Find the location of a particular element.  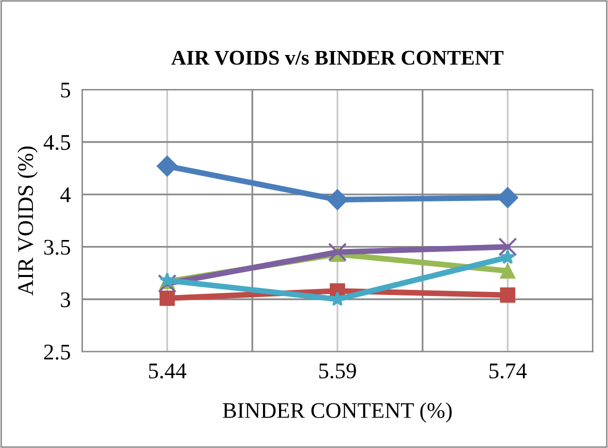

x-axis-title: BINDER CONTENT (%) is located at coordinates (337, 412).